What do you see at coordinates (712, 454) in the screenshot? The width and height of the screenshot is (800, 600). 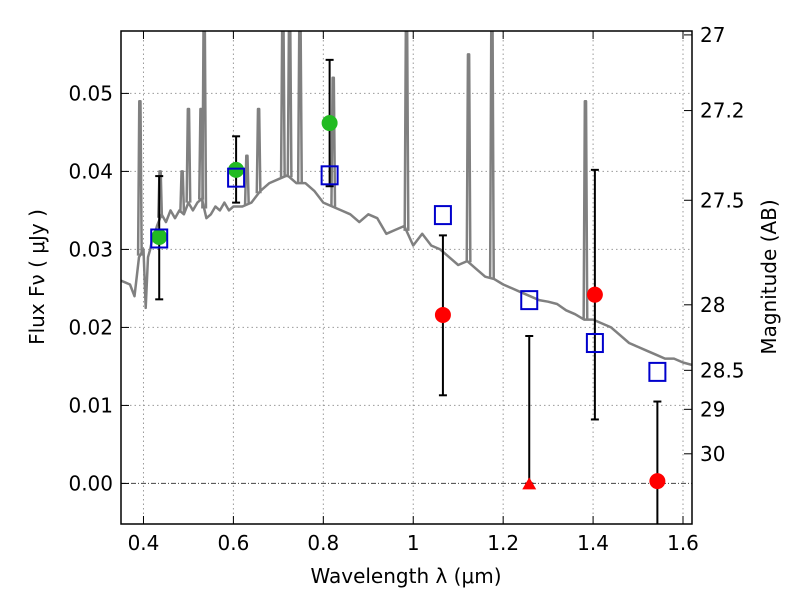 I see `y2-tick-label: 30` at bounding box center [712, 454].